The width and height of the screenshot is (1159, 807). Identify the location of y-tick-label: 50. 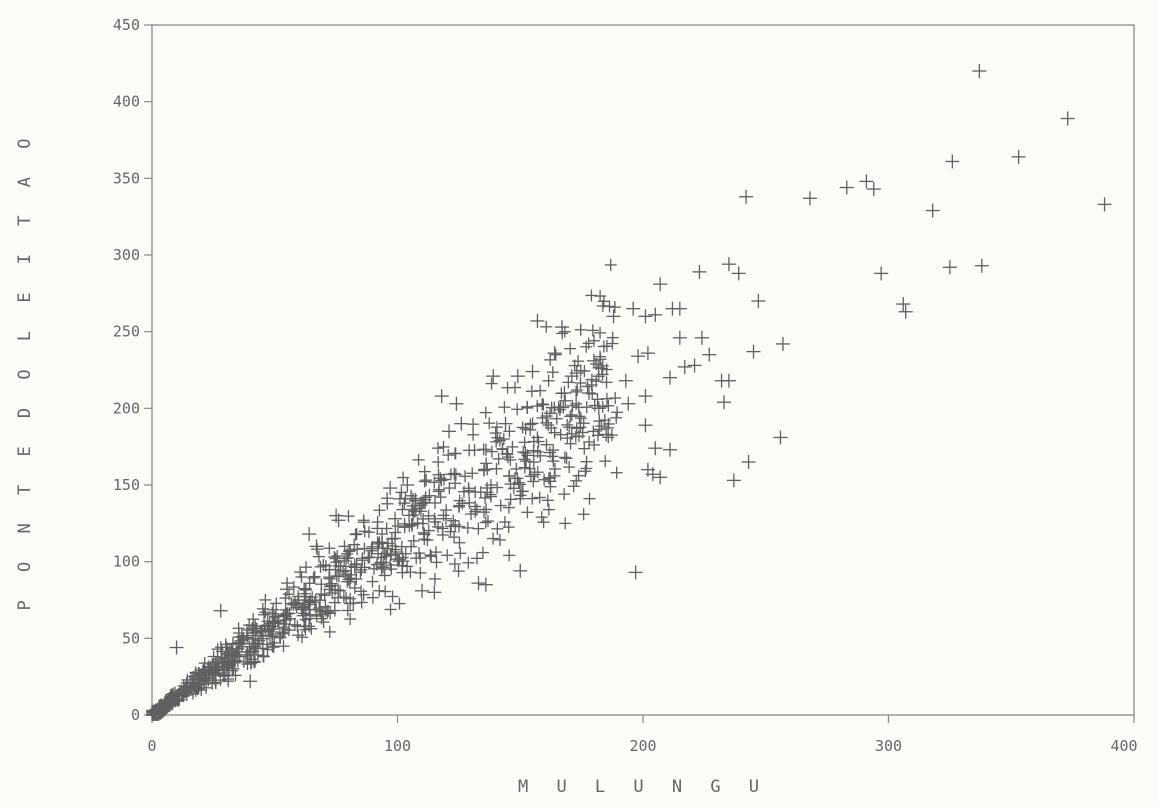
(131, 638).